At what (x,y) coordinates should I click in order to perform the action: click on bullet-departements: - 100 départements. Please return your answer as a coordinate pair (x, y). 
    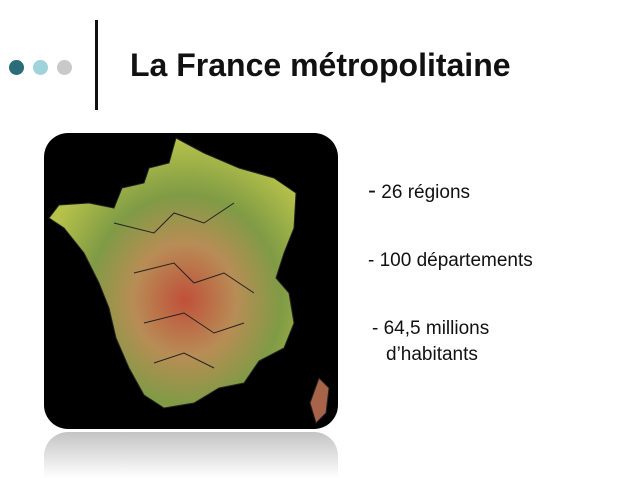
    Looking at the image, I should click on (450, 261).